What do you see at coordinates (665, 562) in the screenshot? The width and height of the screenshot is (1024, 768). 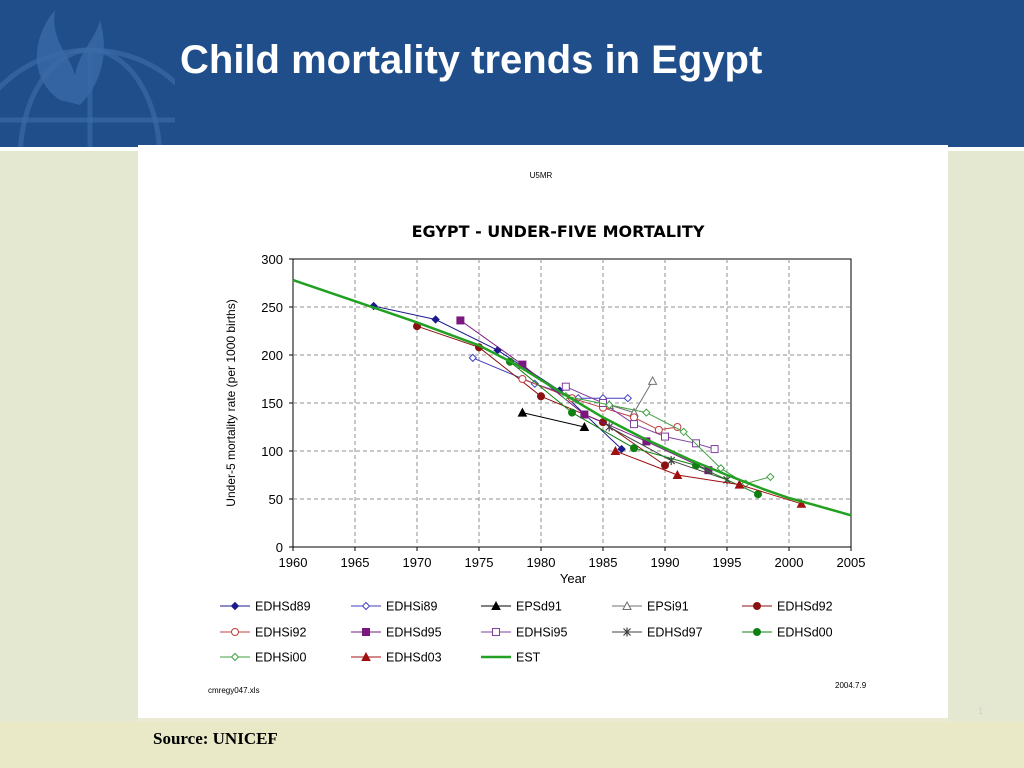 I see `x-tick-label: 1990` at bounding box center [665, 562].